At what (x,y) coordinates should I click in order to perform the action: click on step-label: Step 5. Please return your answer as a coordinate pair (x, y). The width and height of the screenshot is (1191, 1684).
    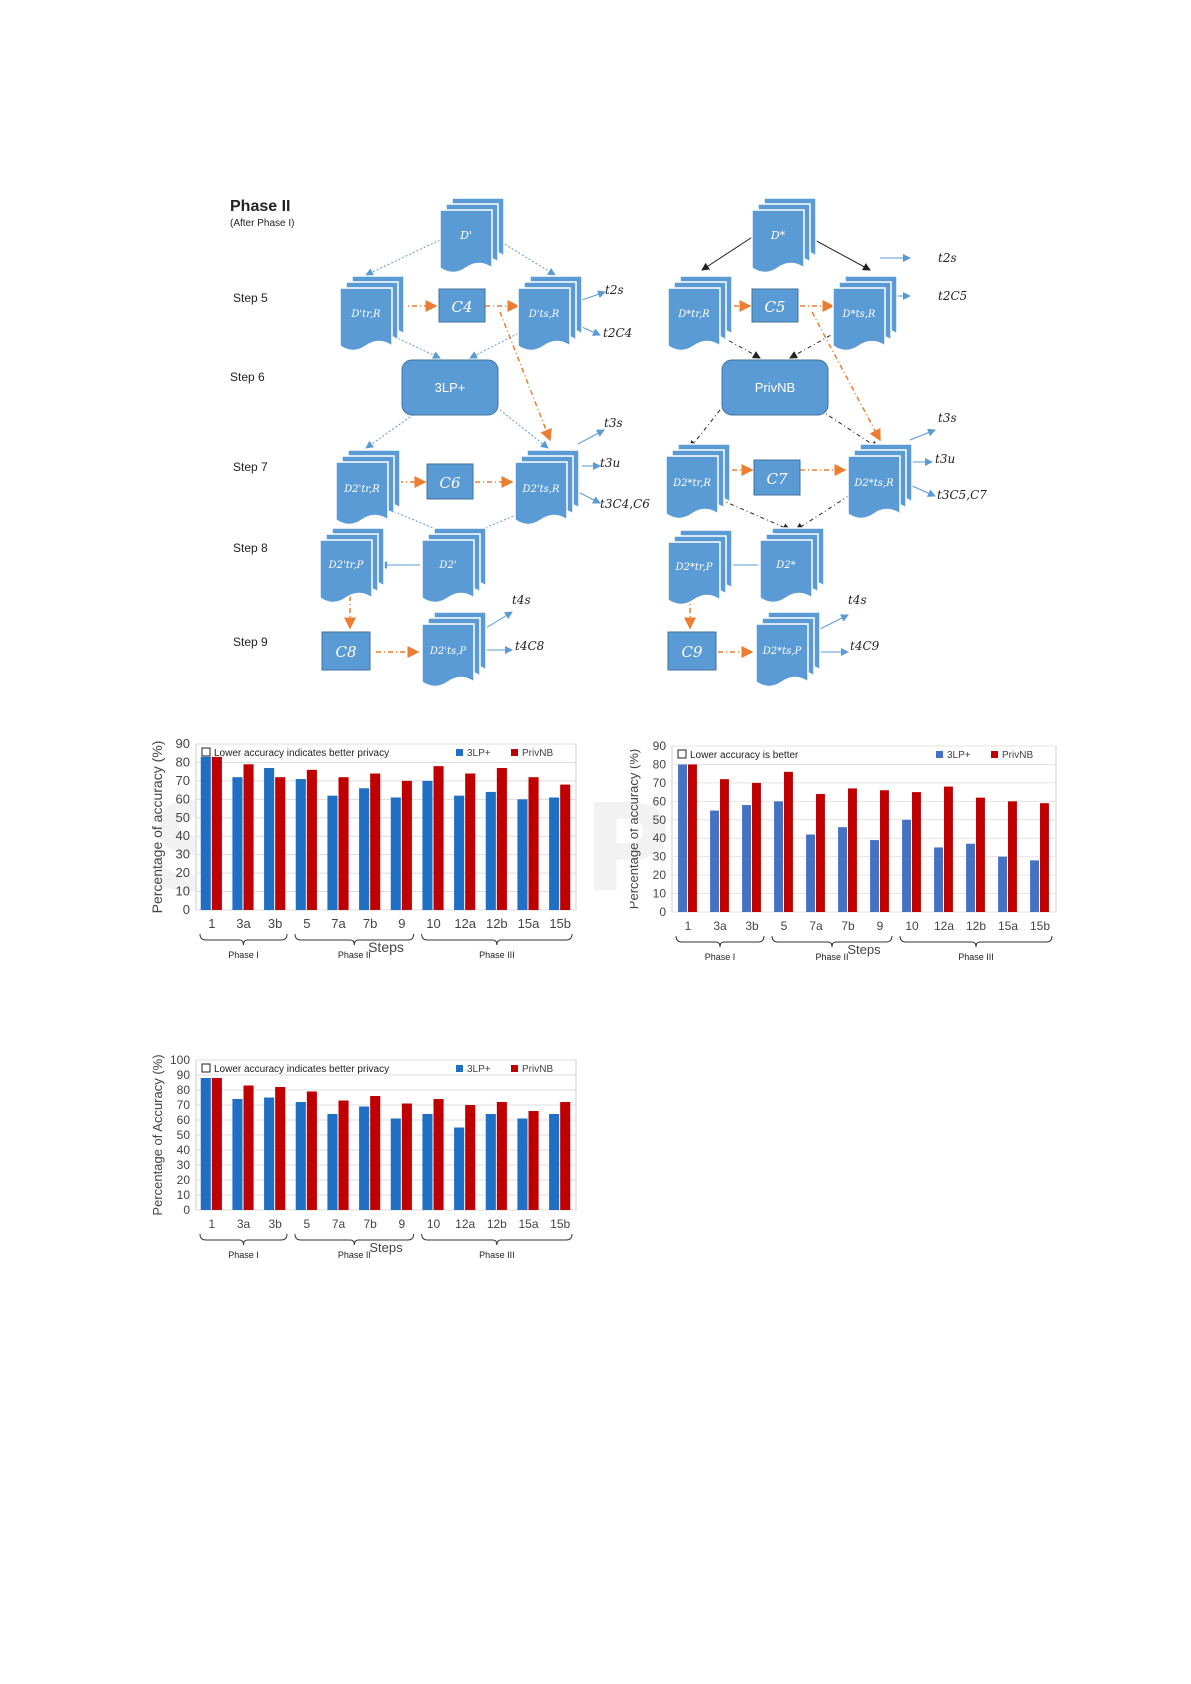
    Looking at the image, I should click on (250, 298).